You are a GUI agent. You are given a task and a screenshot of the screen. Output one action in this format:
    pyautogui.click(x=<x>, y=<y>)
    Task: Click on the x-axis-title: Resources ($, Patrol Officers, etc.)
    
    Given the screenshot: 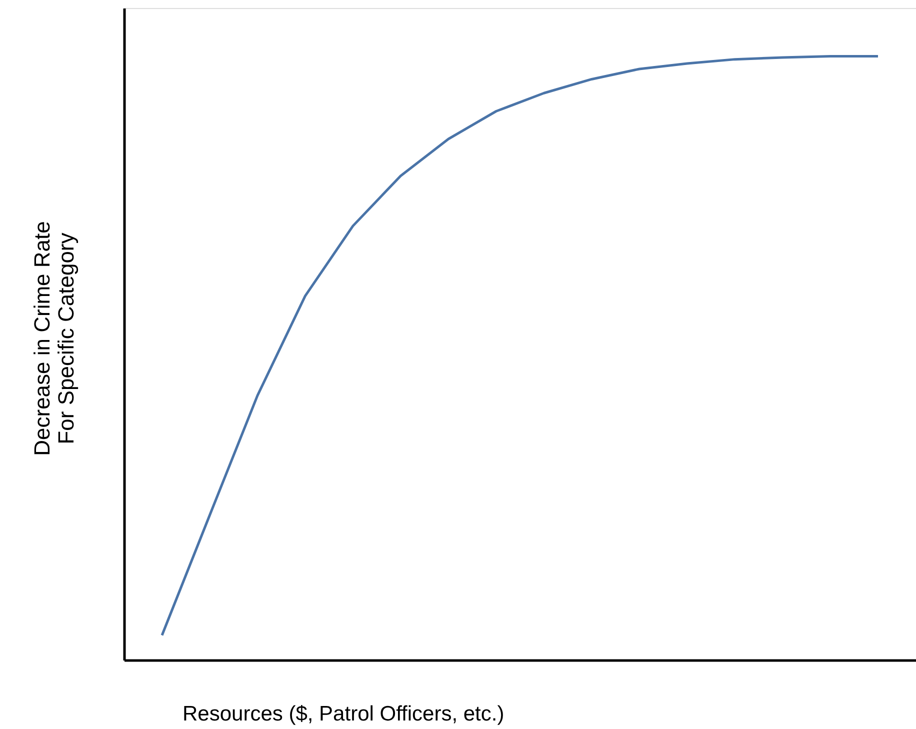 What is the action you would take?
    pyautogui.click(x=343, y=714)
    